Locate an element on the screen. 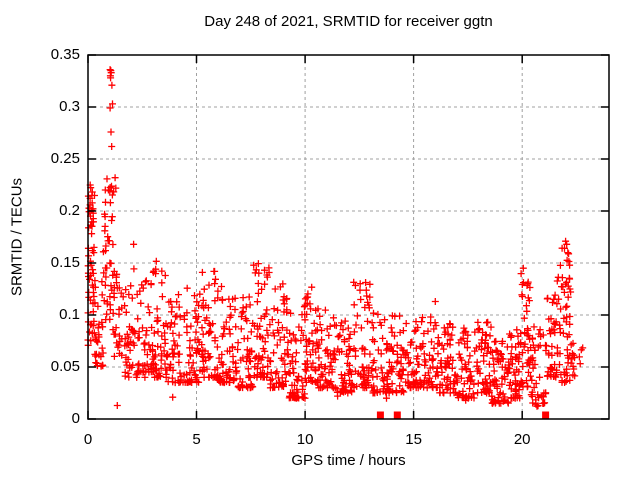 Image resolution: width=640 pixels, height=480 pixels. y-axis-label: SRMTID / TECUs is located at coordinates (17, 237).